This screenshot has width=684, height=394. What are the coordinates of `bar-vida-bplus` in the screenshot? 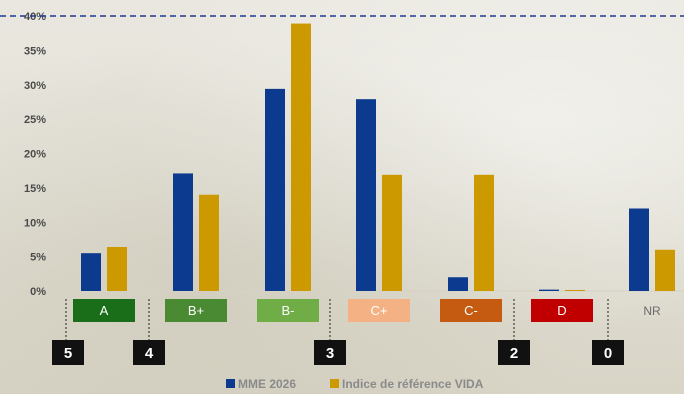 It's located at (209, 242).